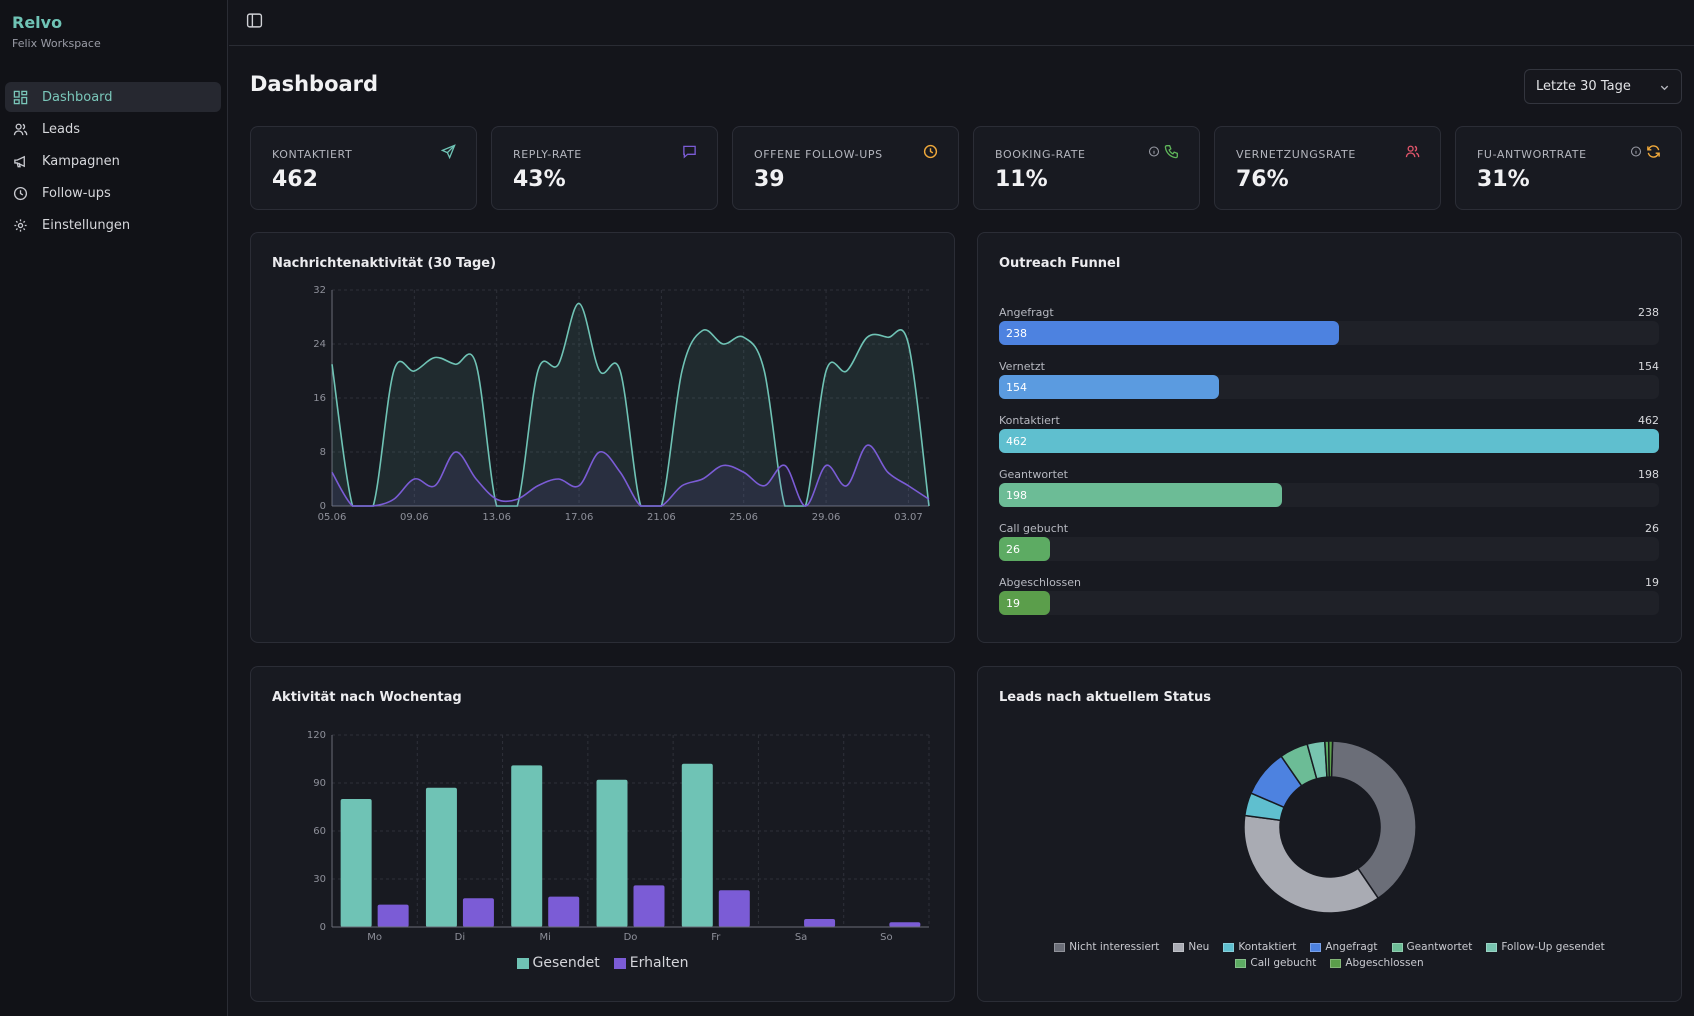  What do you see at coordinates (1351, 947) in the screenshot?
I see `legend-label: Angefragt` at bounding box center [1351, 947].